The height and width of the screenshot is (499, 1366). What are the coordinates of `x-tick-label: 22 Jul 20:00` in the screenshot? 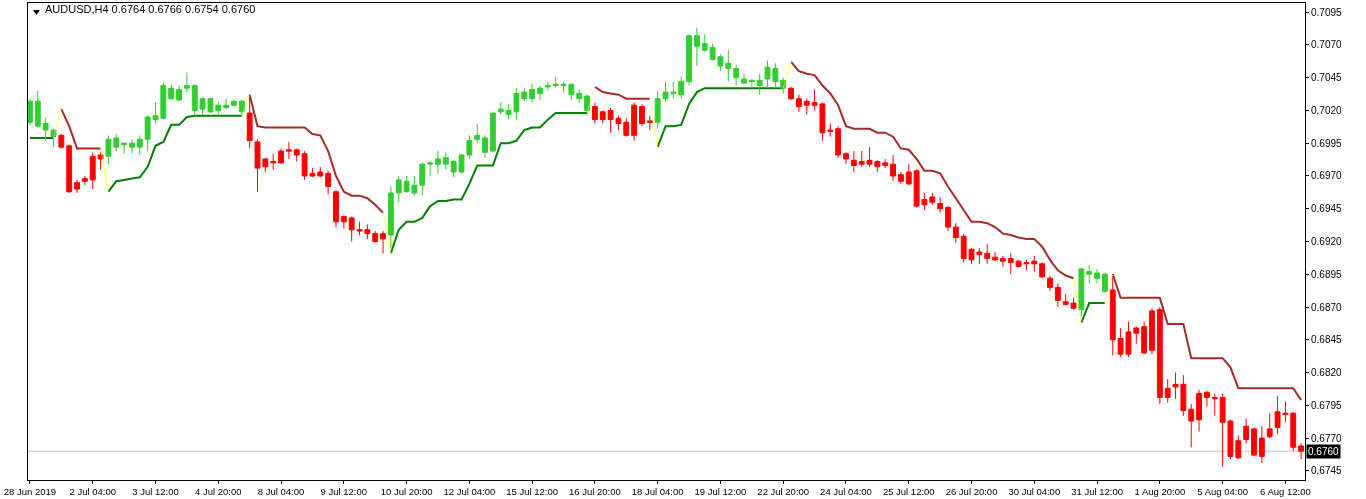 It's located at (783, 492).